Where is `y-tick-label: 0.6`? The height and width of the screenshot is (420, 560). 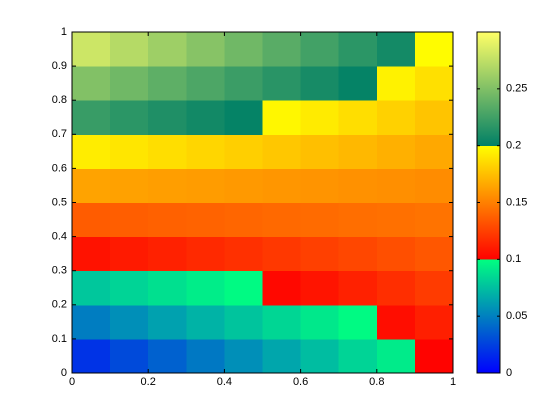
y-tick-label: 0.6 is located at coordinates (59, 168).